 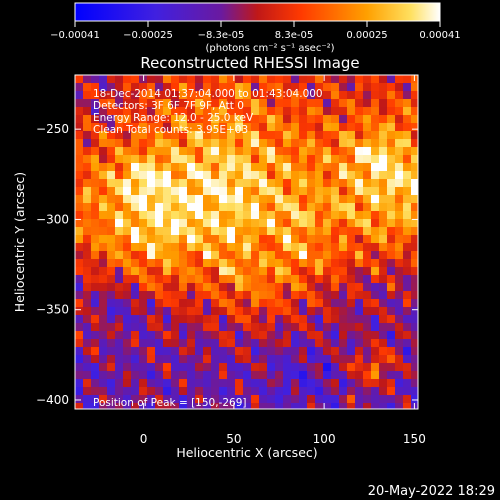 I want to click on colorbar-tick-label: −8.3e-05, so click(x=221, y=35).